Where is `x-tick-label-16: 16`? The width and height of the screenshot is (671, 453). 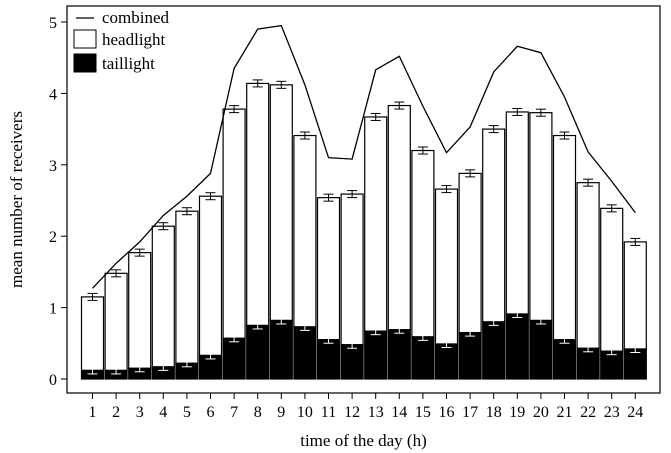
x-tick-label-16: 16 is located at coordinates (447, 412).